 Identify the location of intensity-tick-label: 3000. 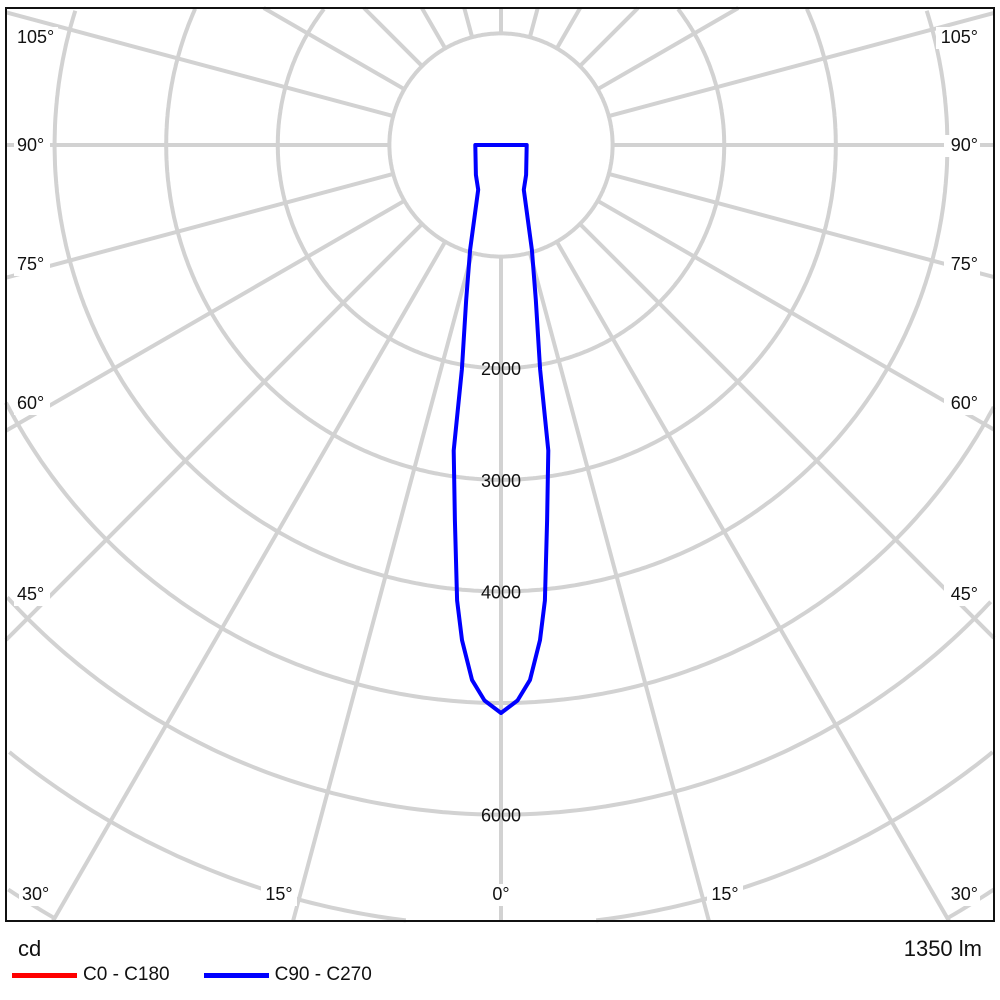
(501, 481).